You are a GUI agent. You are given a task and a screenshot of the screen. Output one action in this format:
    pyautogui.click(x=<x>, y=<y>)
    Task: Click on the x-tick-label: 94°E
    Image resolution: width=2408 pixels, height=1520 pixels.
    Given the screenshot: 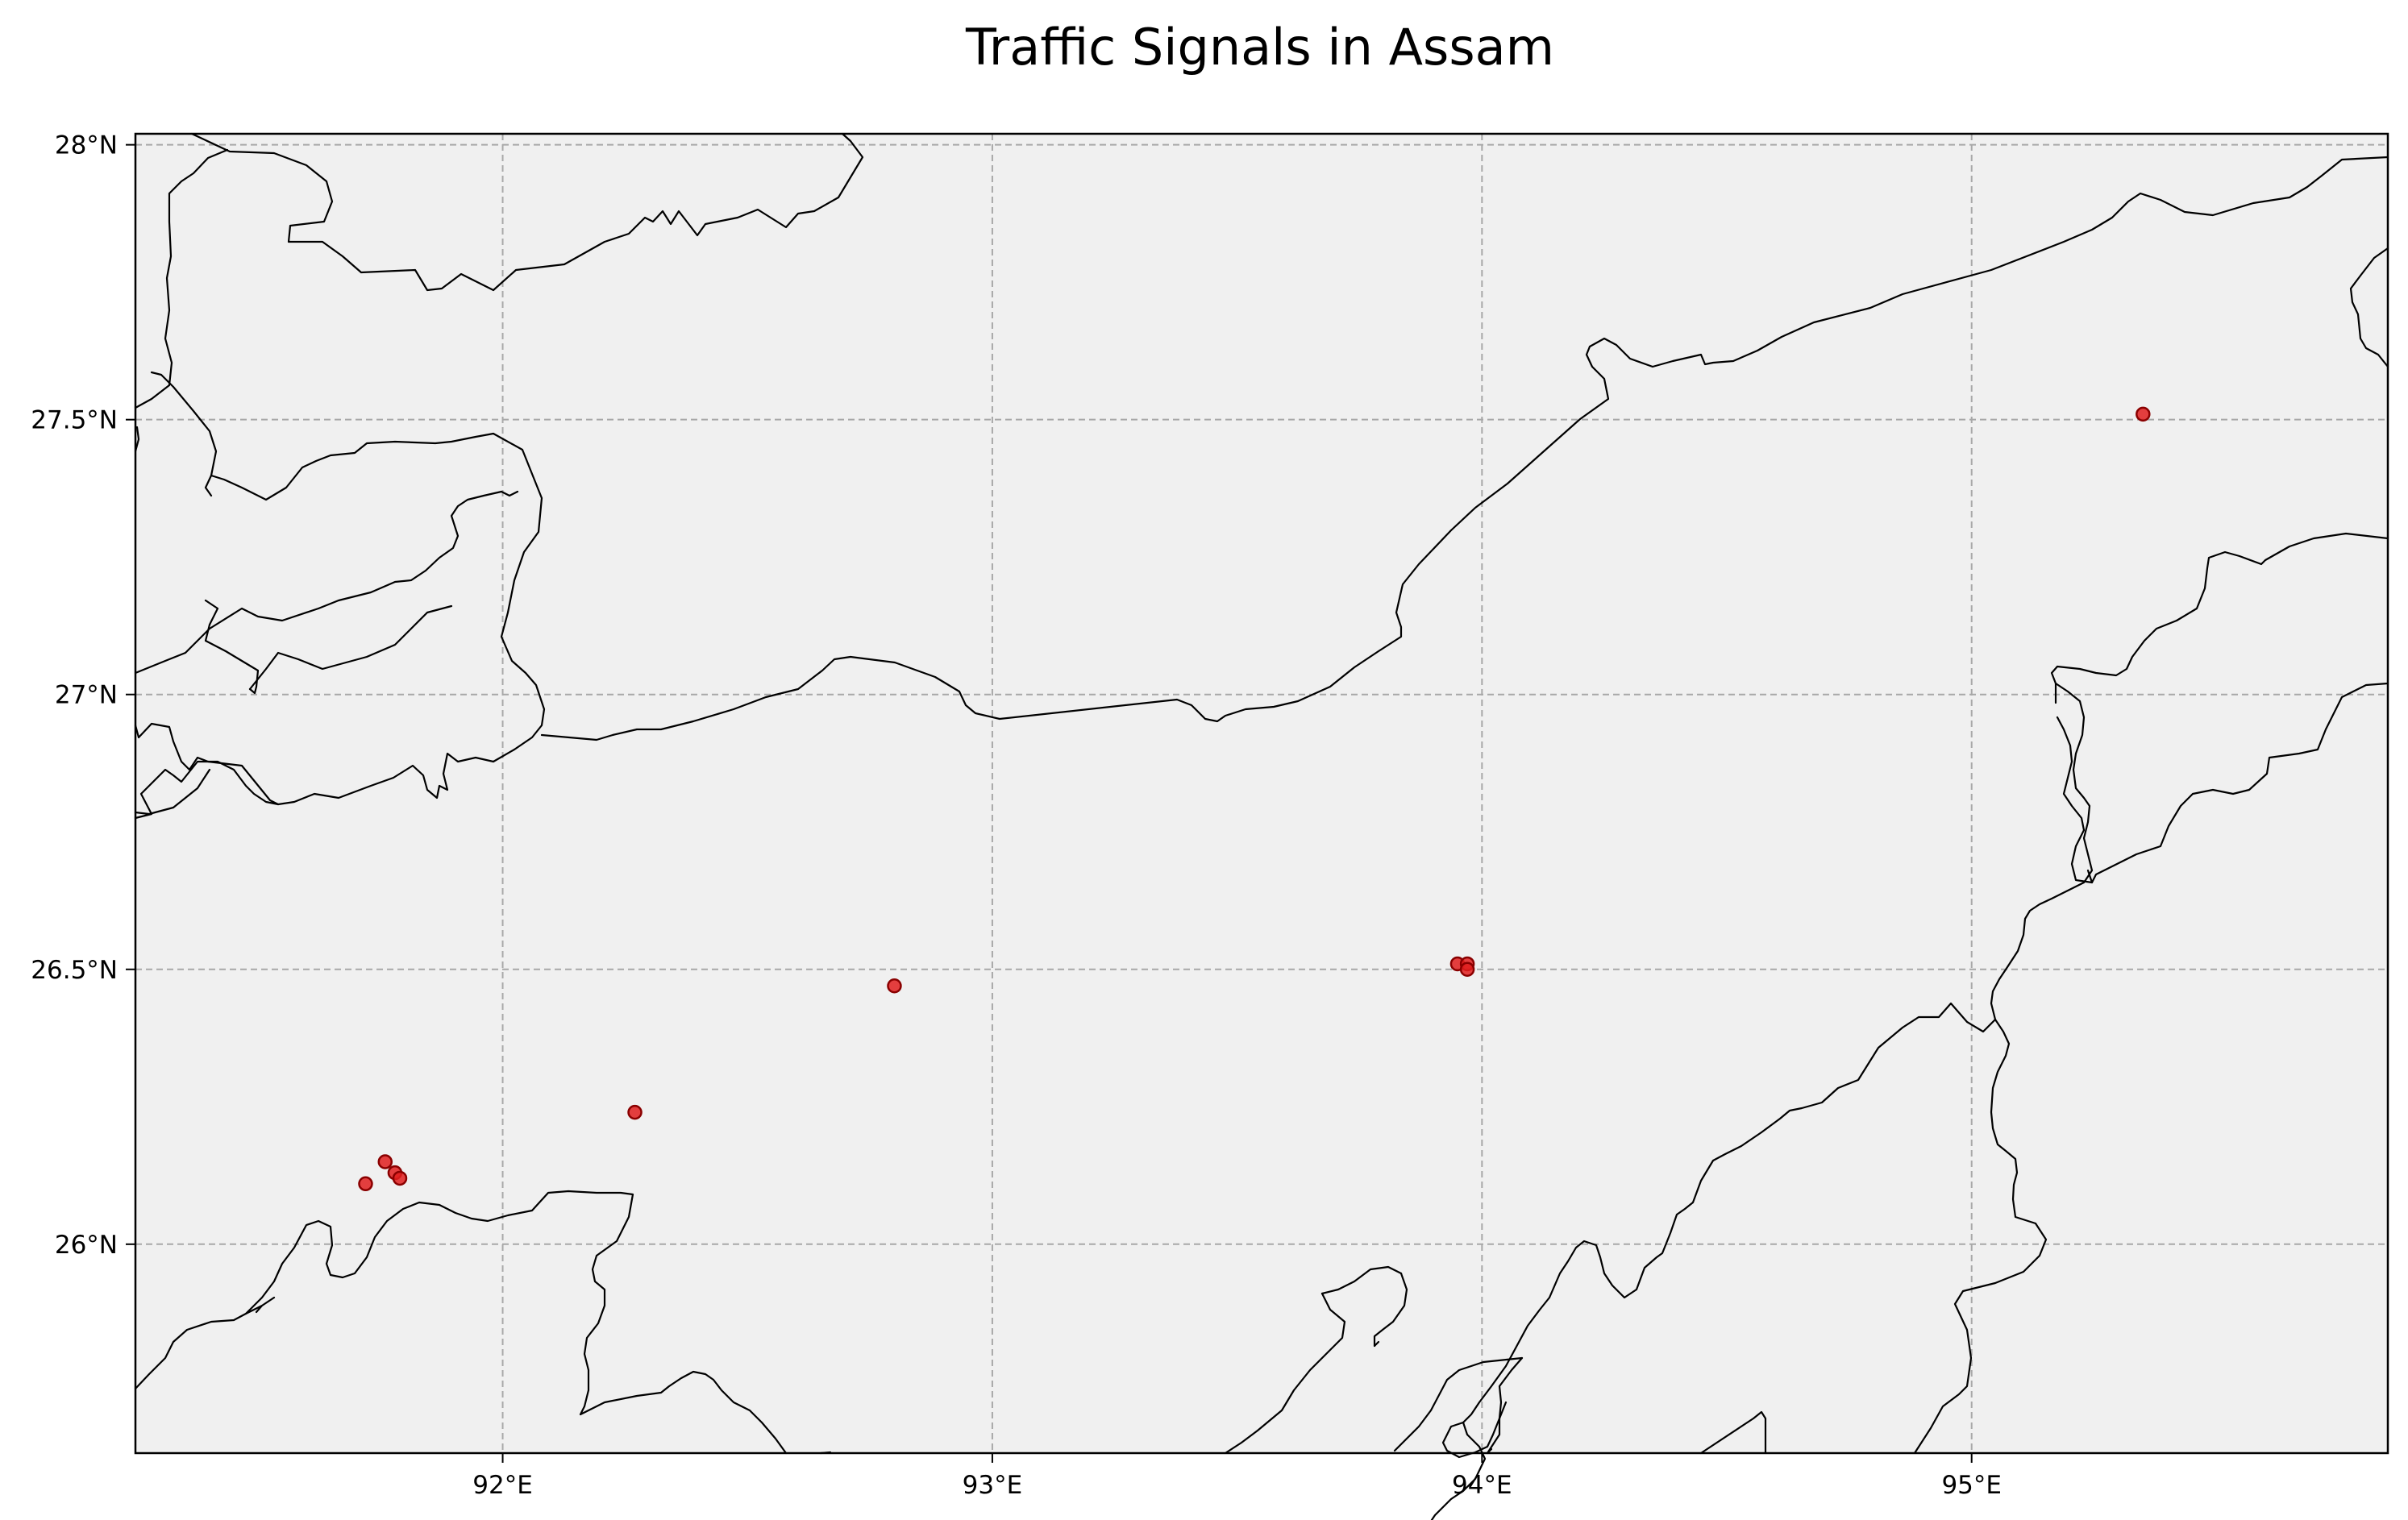 What is the action you would take?
    pyautogui.click(x=1482, y=1485)
    